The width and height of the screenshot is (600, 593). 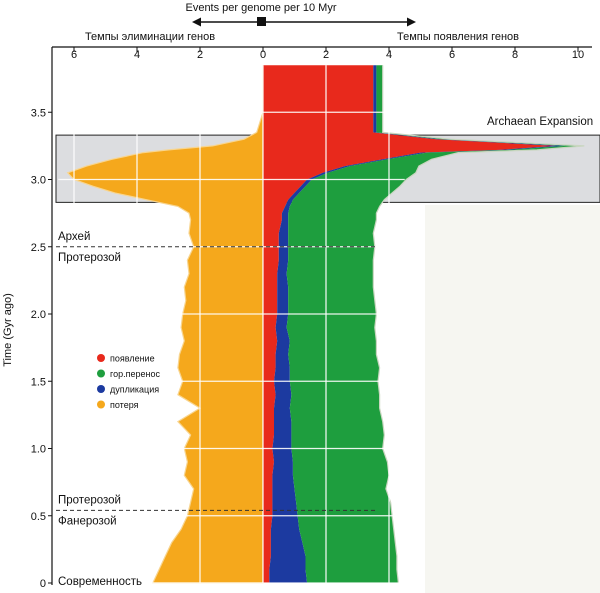 I want to click on double-arrow-icon, so click(x=304, y=22).